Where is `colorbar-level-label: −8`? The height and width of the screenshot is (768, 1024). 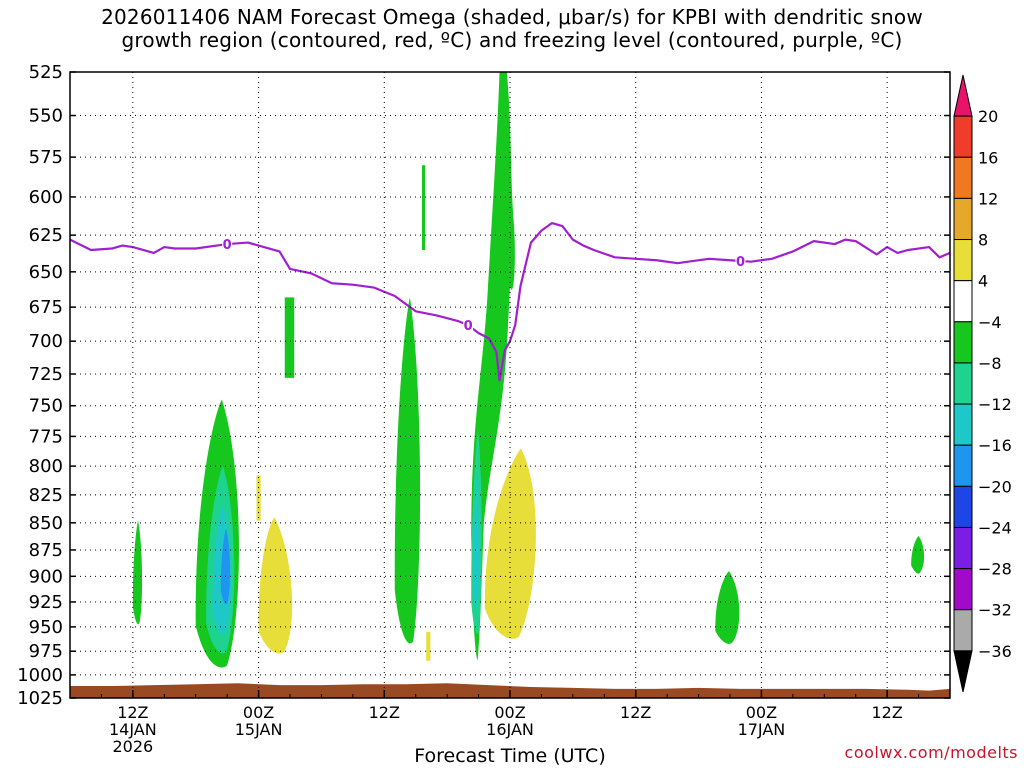 colorbar-level-label: −8 is located at coordinates (990, 363).